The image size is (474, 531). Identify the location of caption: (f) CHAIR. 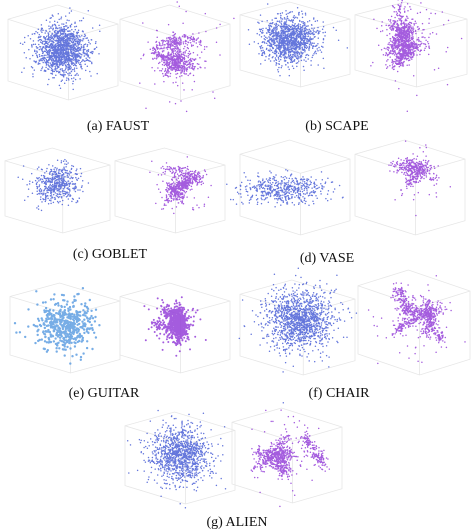
(339, 393).